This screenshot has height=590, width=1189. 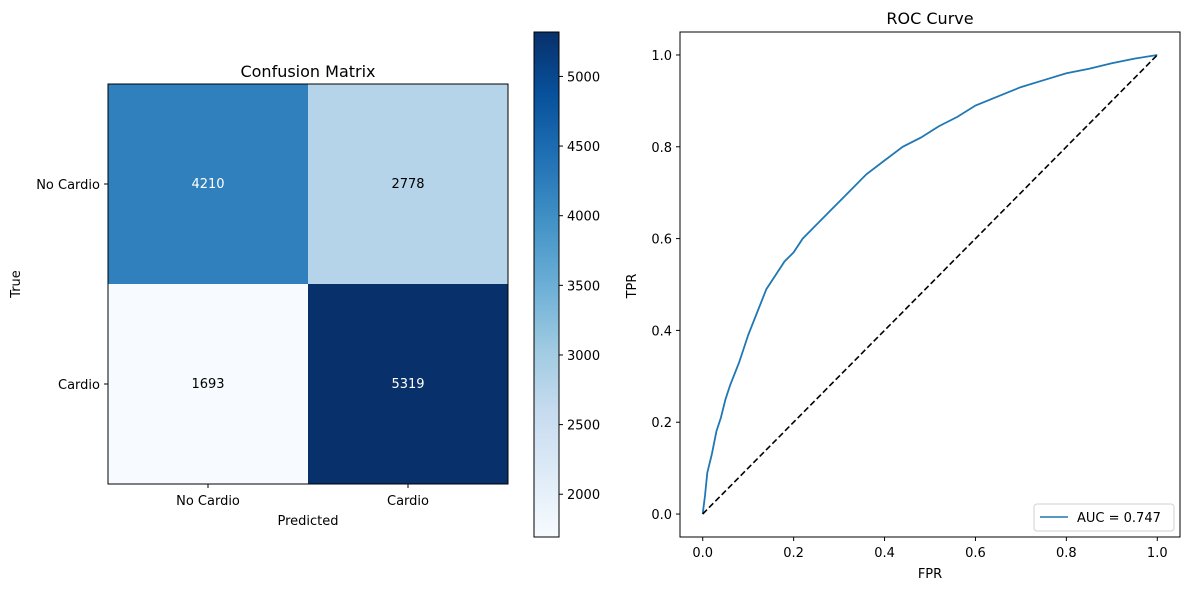 I want to click on colorbar-tick-label: 4500, so click(x=583, y=147).